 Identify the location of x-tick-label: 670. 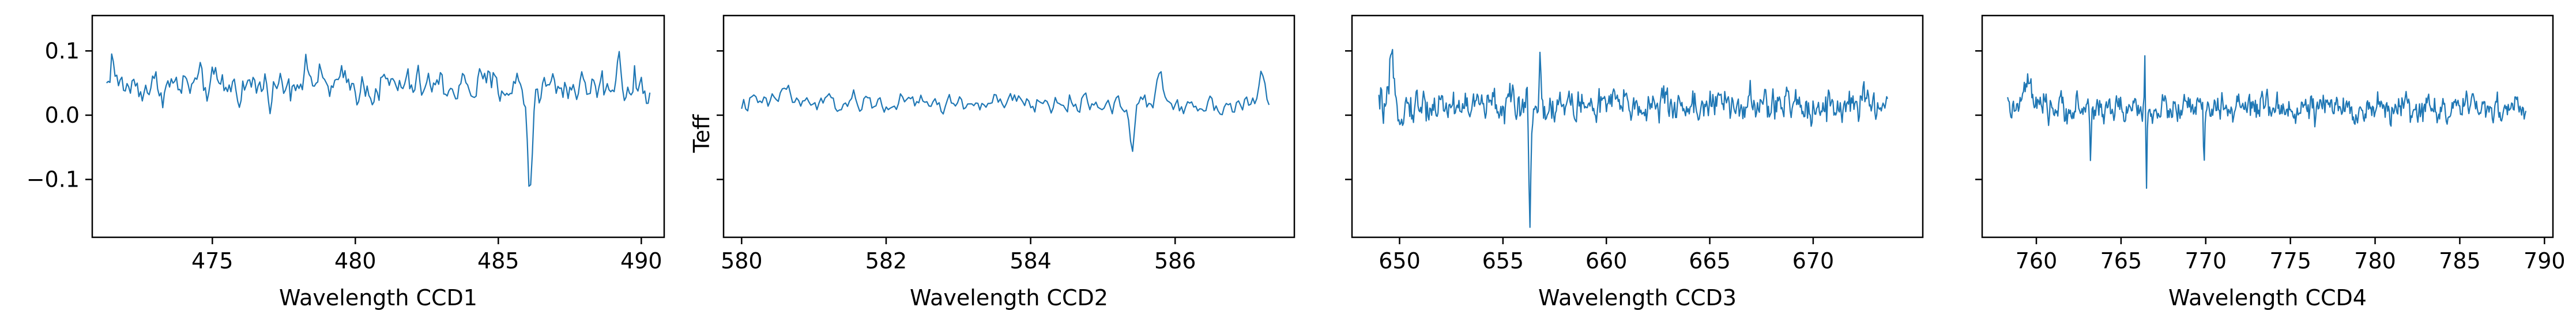
(1813, 261).